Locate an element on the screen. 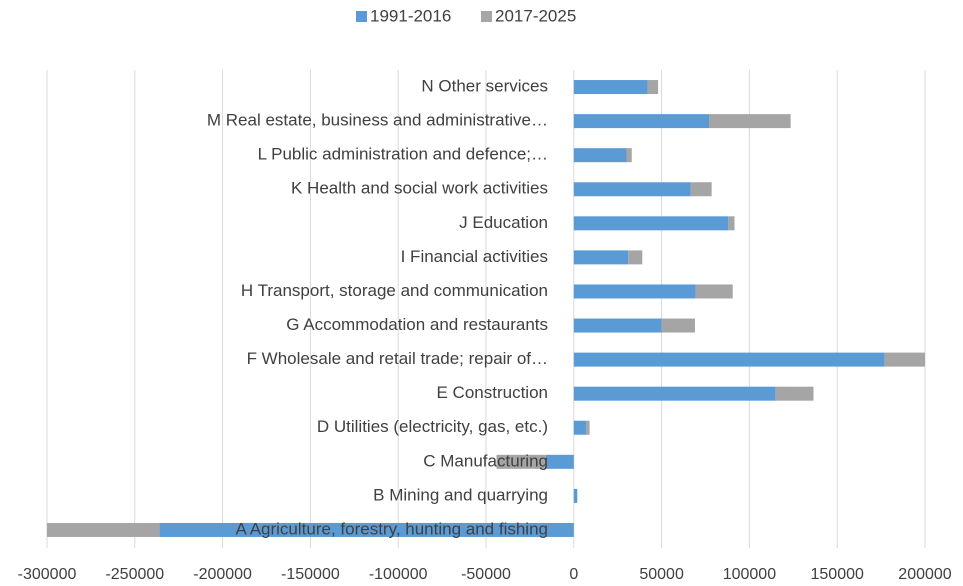 Image resolution: width=963 pixels, height=586 pixels. y-tick-label: J Education is located at coordinates (503, 222).